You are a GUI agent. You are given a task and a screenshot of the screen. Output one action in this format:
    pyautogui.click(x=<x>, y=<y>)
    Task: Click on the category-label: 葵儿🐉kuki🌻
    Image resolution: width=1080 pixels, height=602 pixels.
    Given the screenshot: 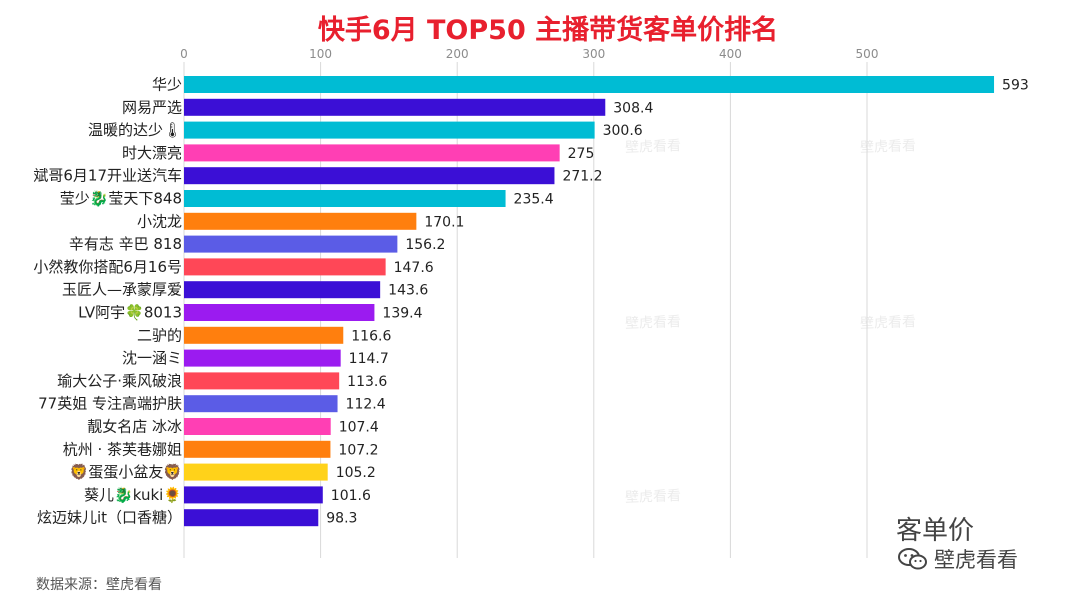 What is the action you would take?
    pyautogui.click(x=133, y=495)
    